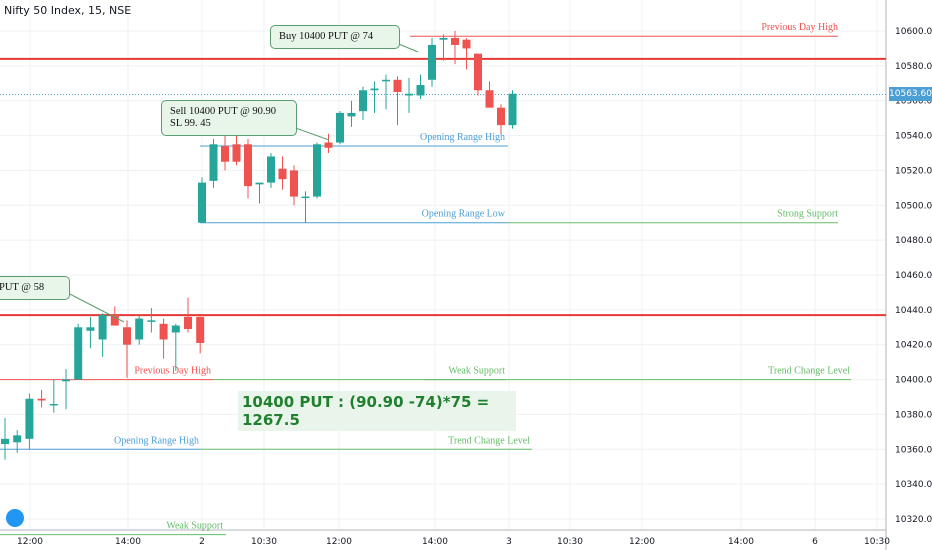 This screenshot has width=932, height=550. Describe the element at coordinates (913, 102) in the screenshot. I see `y-tick-label: 10560.00` at that location.